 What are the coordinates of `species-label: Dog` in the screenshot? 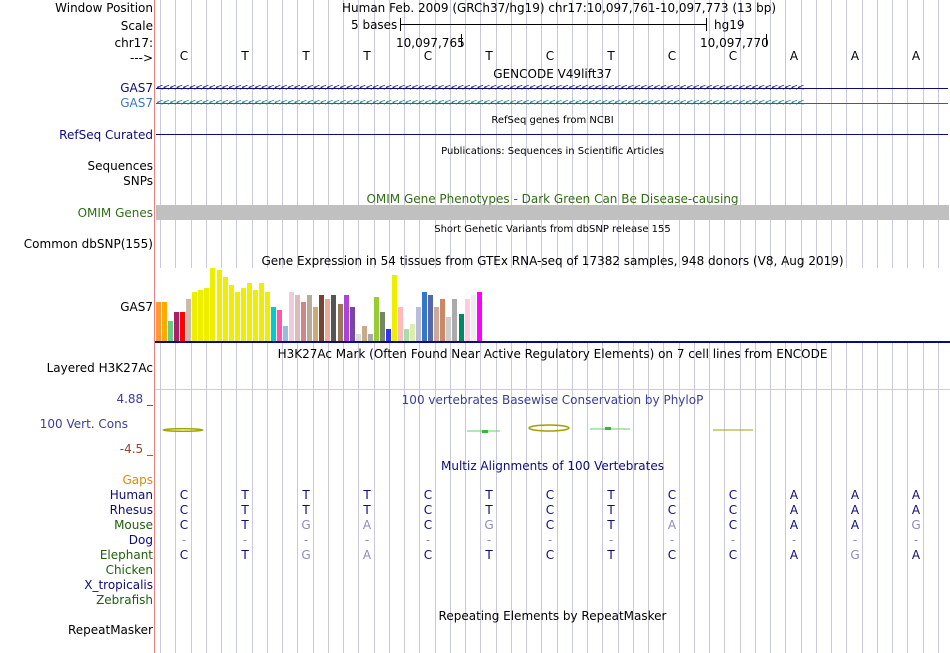 It's located at (140, 540).